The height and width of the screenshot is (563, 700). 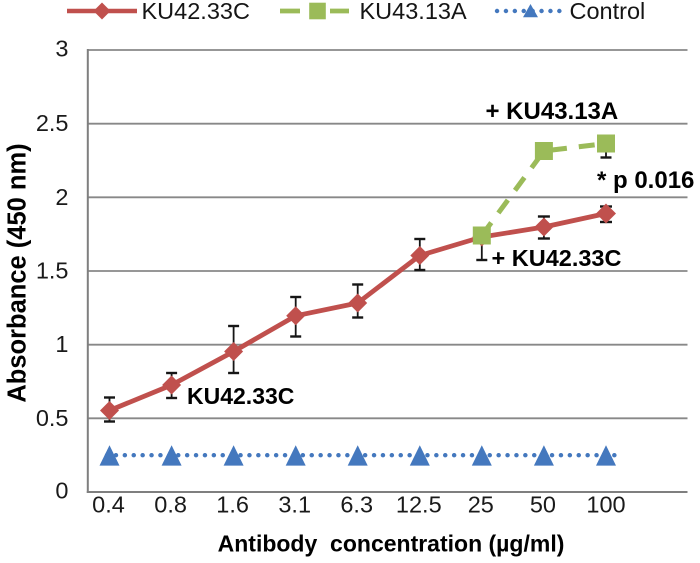 What do you see at coordinates (419, 505) in the screenshot?
I see `svg-text: 12.5` at bounding box center [419, 505].